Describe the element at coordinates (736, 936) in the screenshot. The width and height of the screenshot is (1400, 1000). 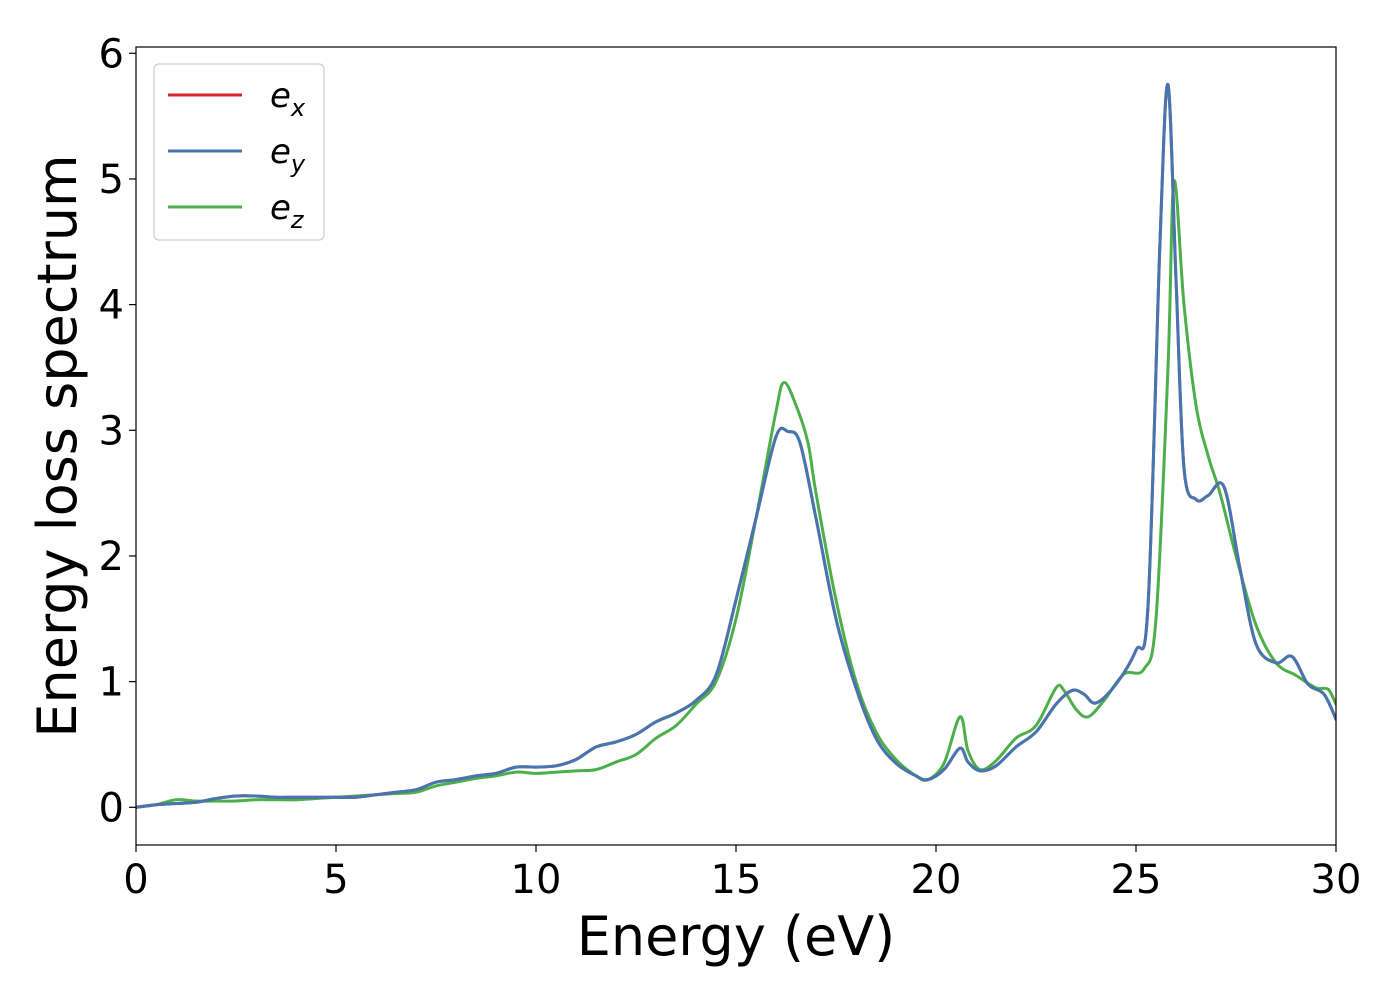
I see `x-axis-label: Energy (eV)` at that location.